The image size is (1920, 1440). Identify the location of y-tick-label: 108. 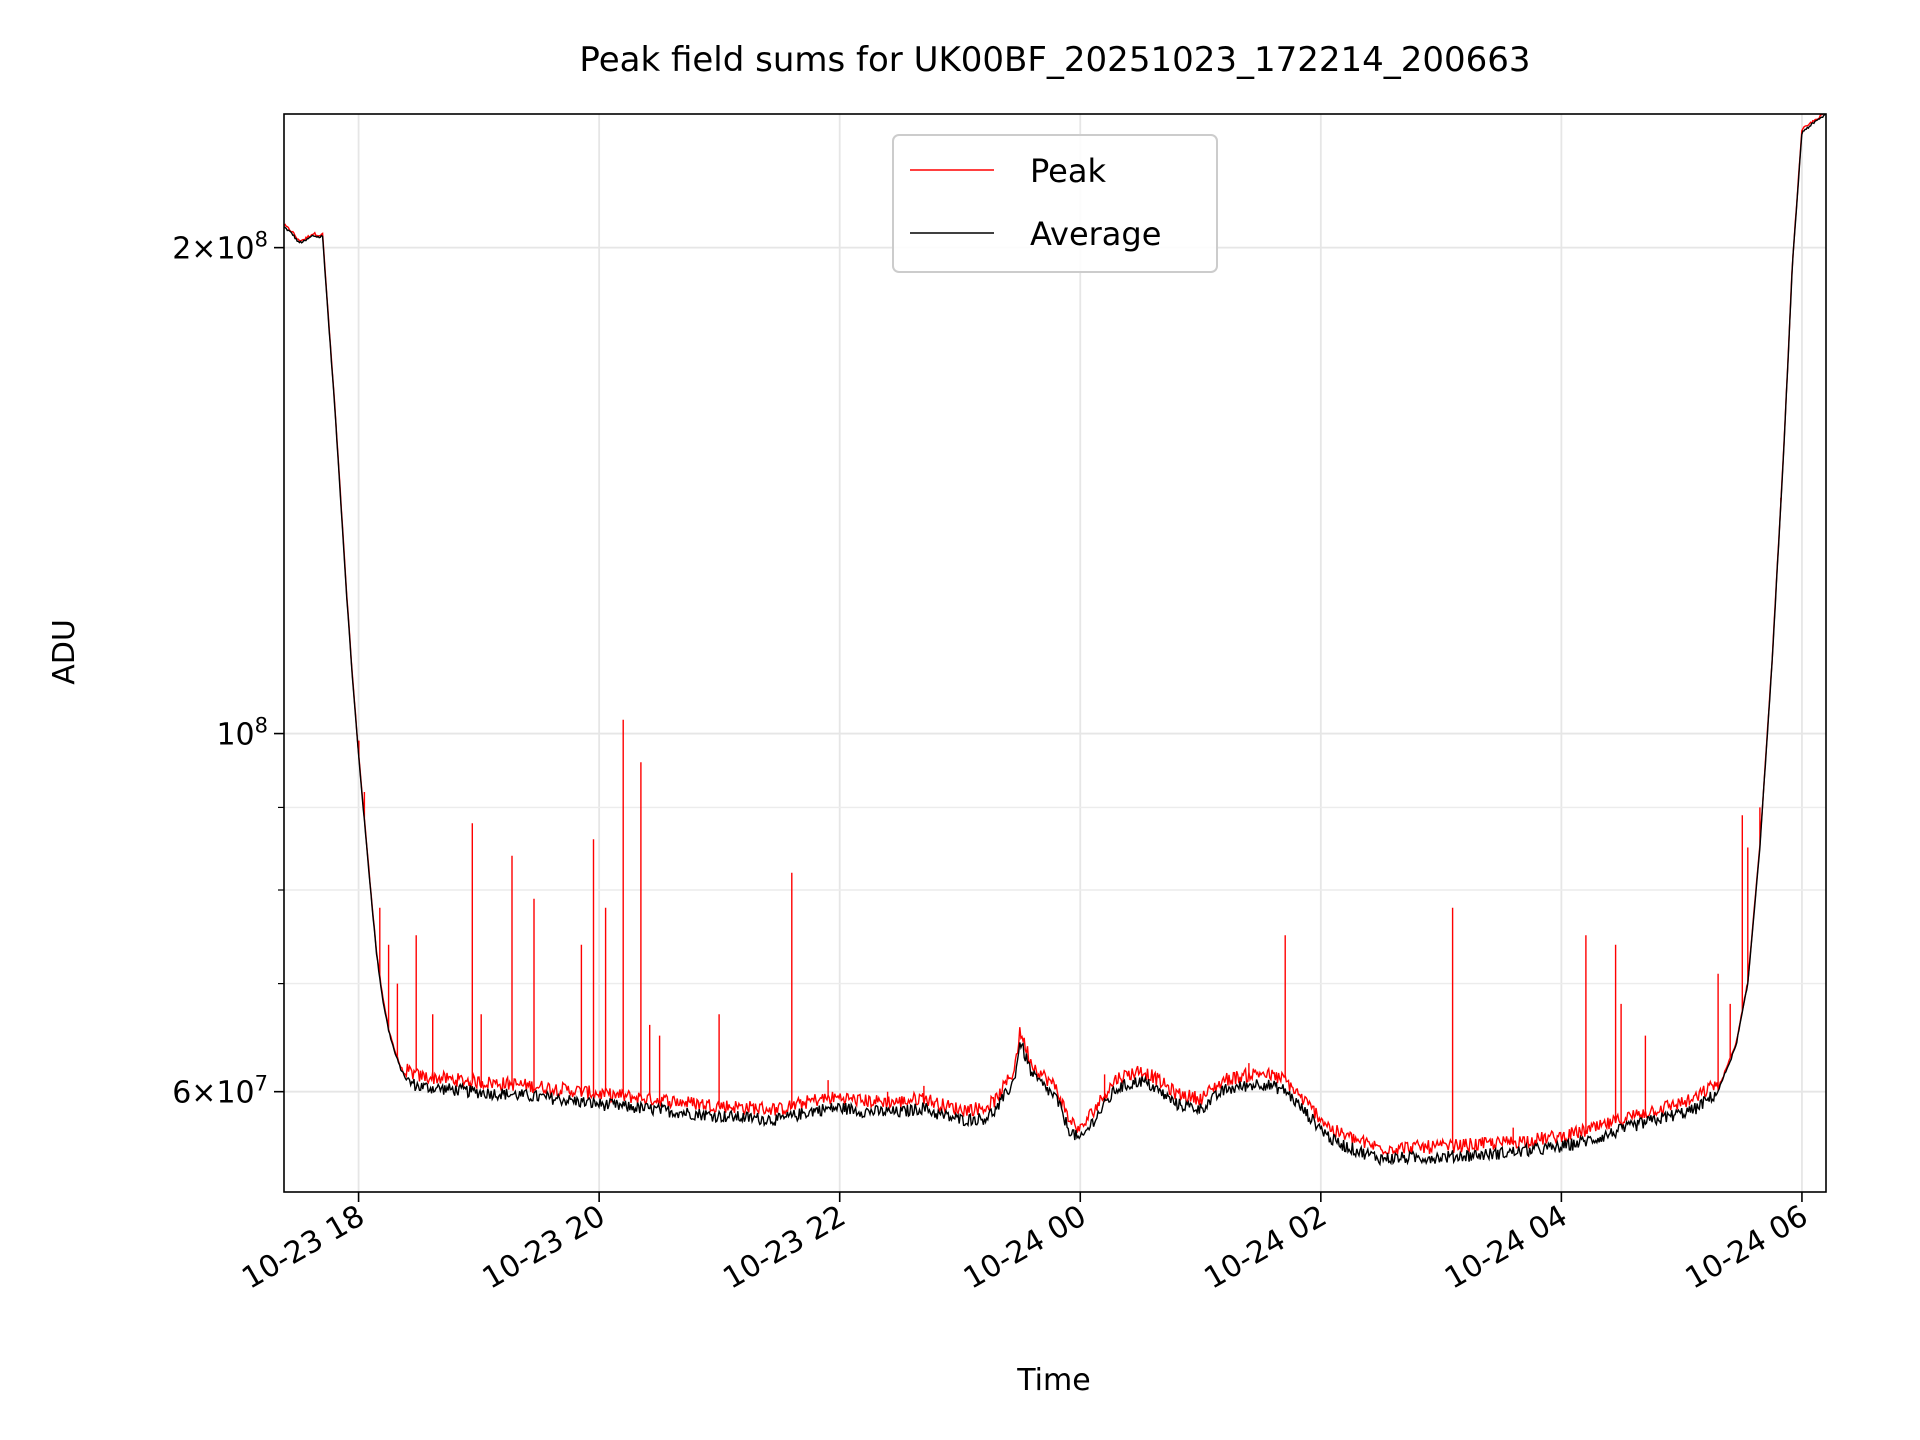
(242, 733).